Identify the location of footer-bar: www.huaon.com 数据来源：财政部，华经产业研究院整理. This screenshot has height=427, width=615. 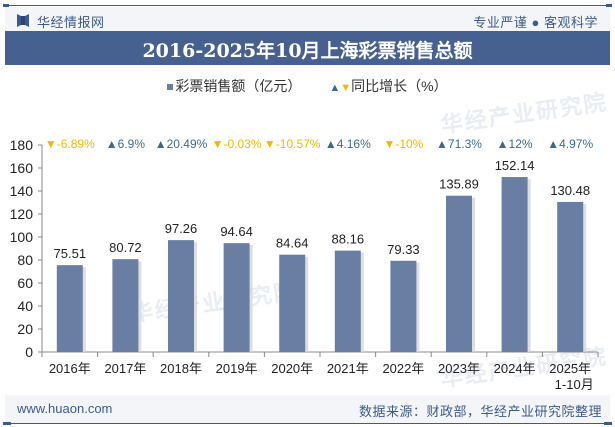
(307, 409).